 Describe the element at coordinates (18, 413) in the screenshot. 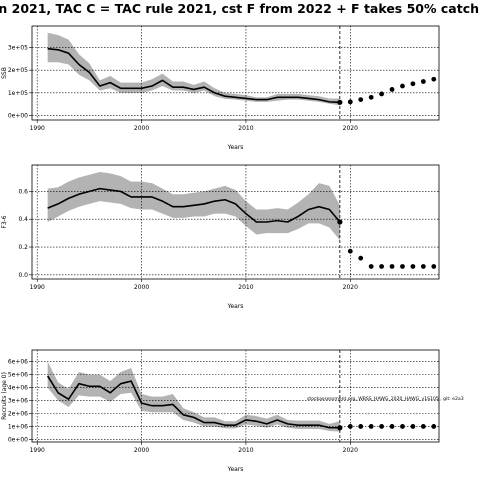

I see `y-tick-label: 2e+06` at that location.